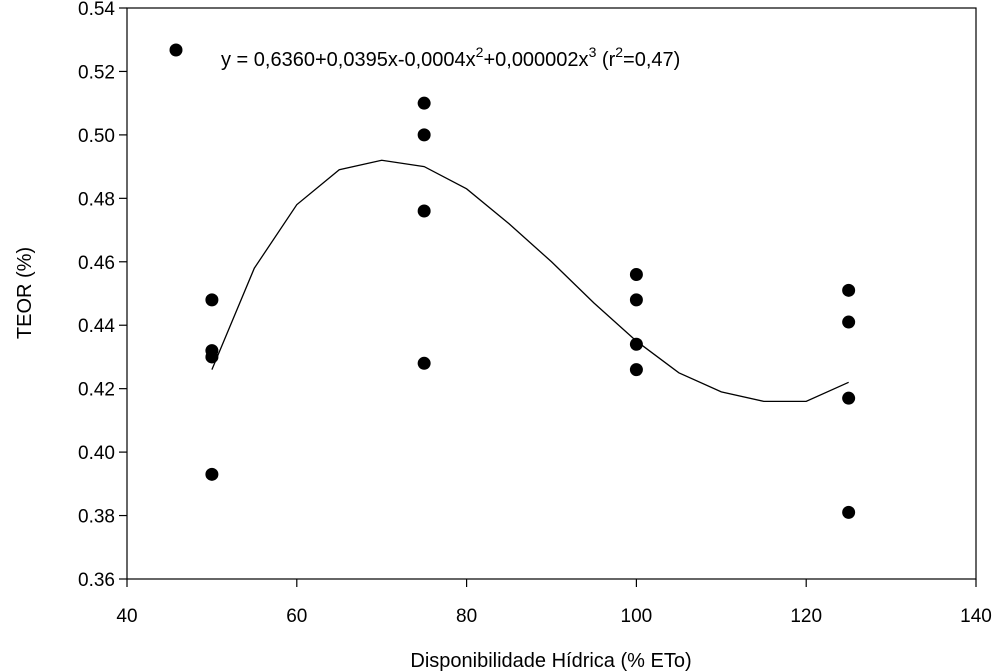  What do you see at coordinates (550, 661) in the screenshot?
I see `x-axis-title: Disponibilidade Hídrica (% ETo)` at bounding box center [550, 661].